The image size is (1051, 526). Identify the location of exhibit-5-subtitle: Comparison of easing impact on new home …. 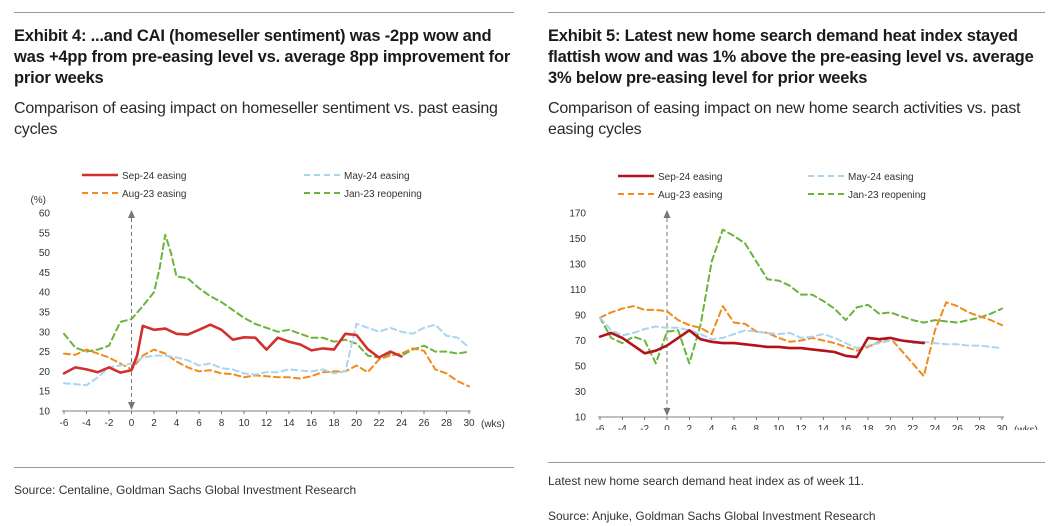
(784, 119).